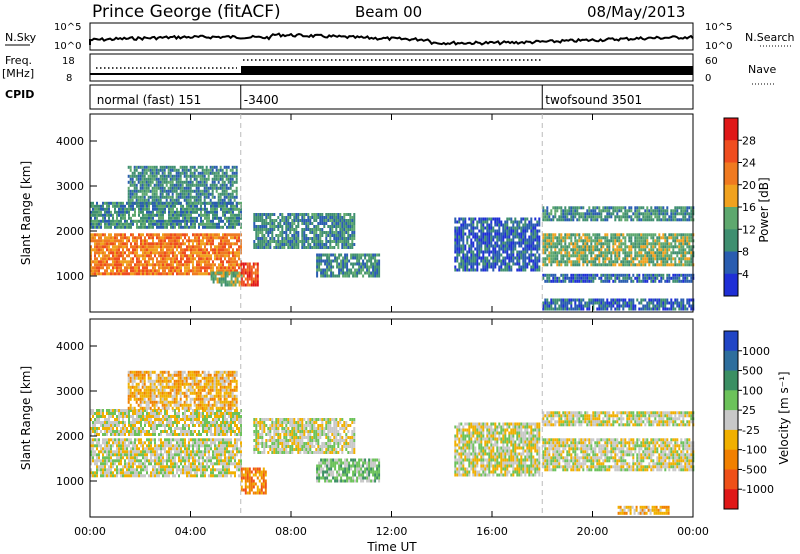 Image resolution: width=800 pixels, height=554 pixels. I want to click on nave-tick-lower: 0, so click(708, 78).